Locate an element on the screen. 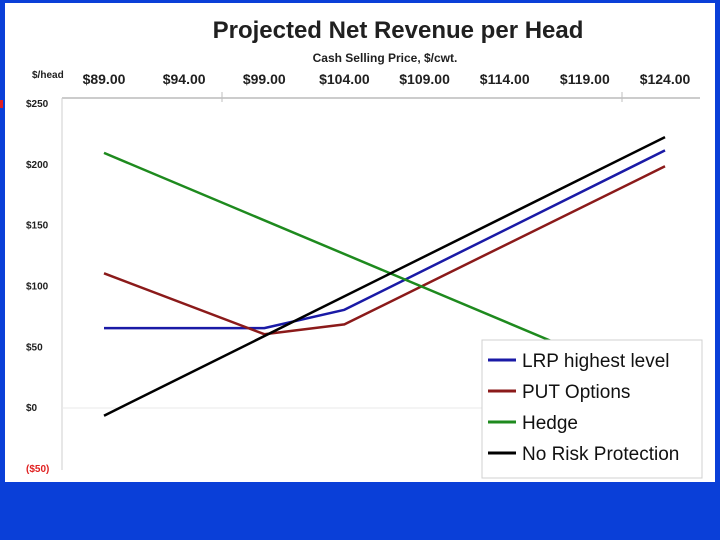 This screenshot has width=720, height=540. x-tick-label: $89.00 is located at coordinates (104, 79).